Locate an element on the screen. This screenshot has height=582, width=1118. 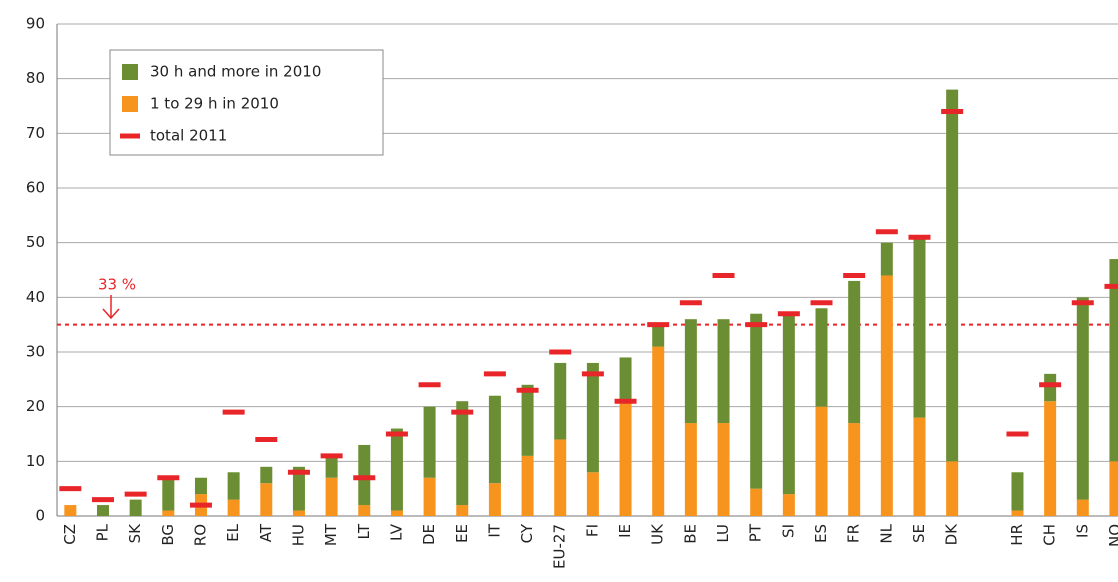
x-tick-label: IT is located at coordinates (494, 530).